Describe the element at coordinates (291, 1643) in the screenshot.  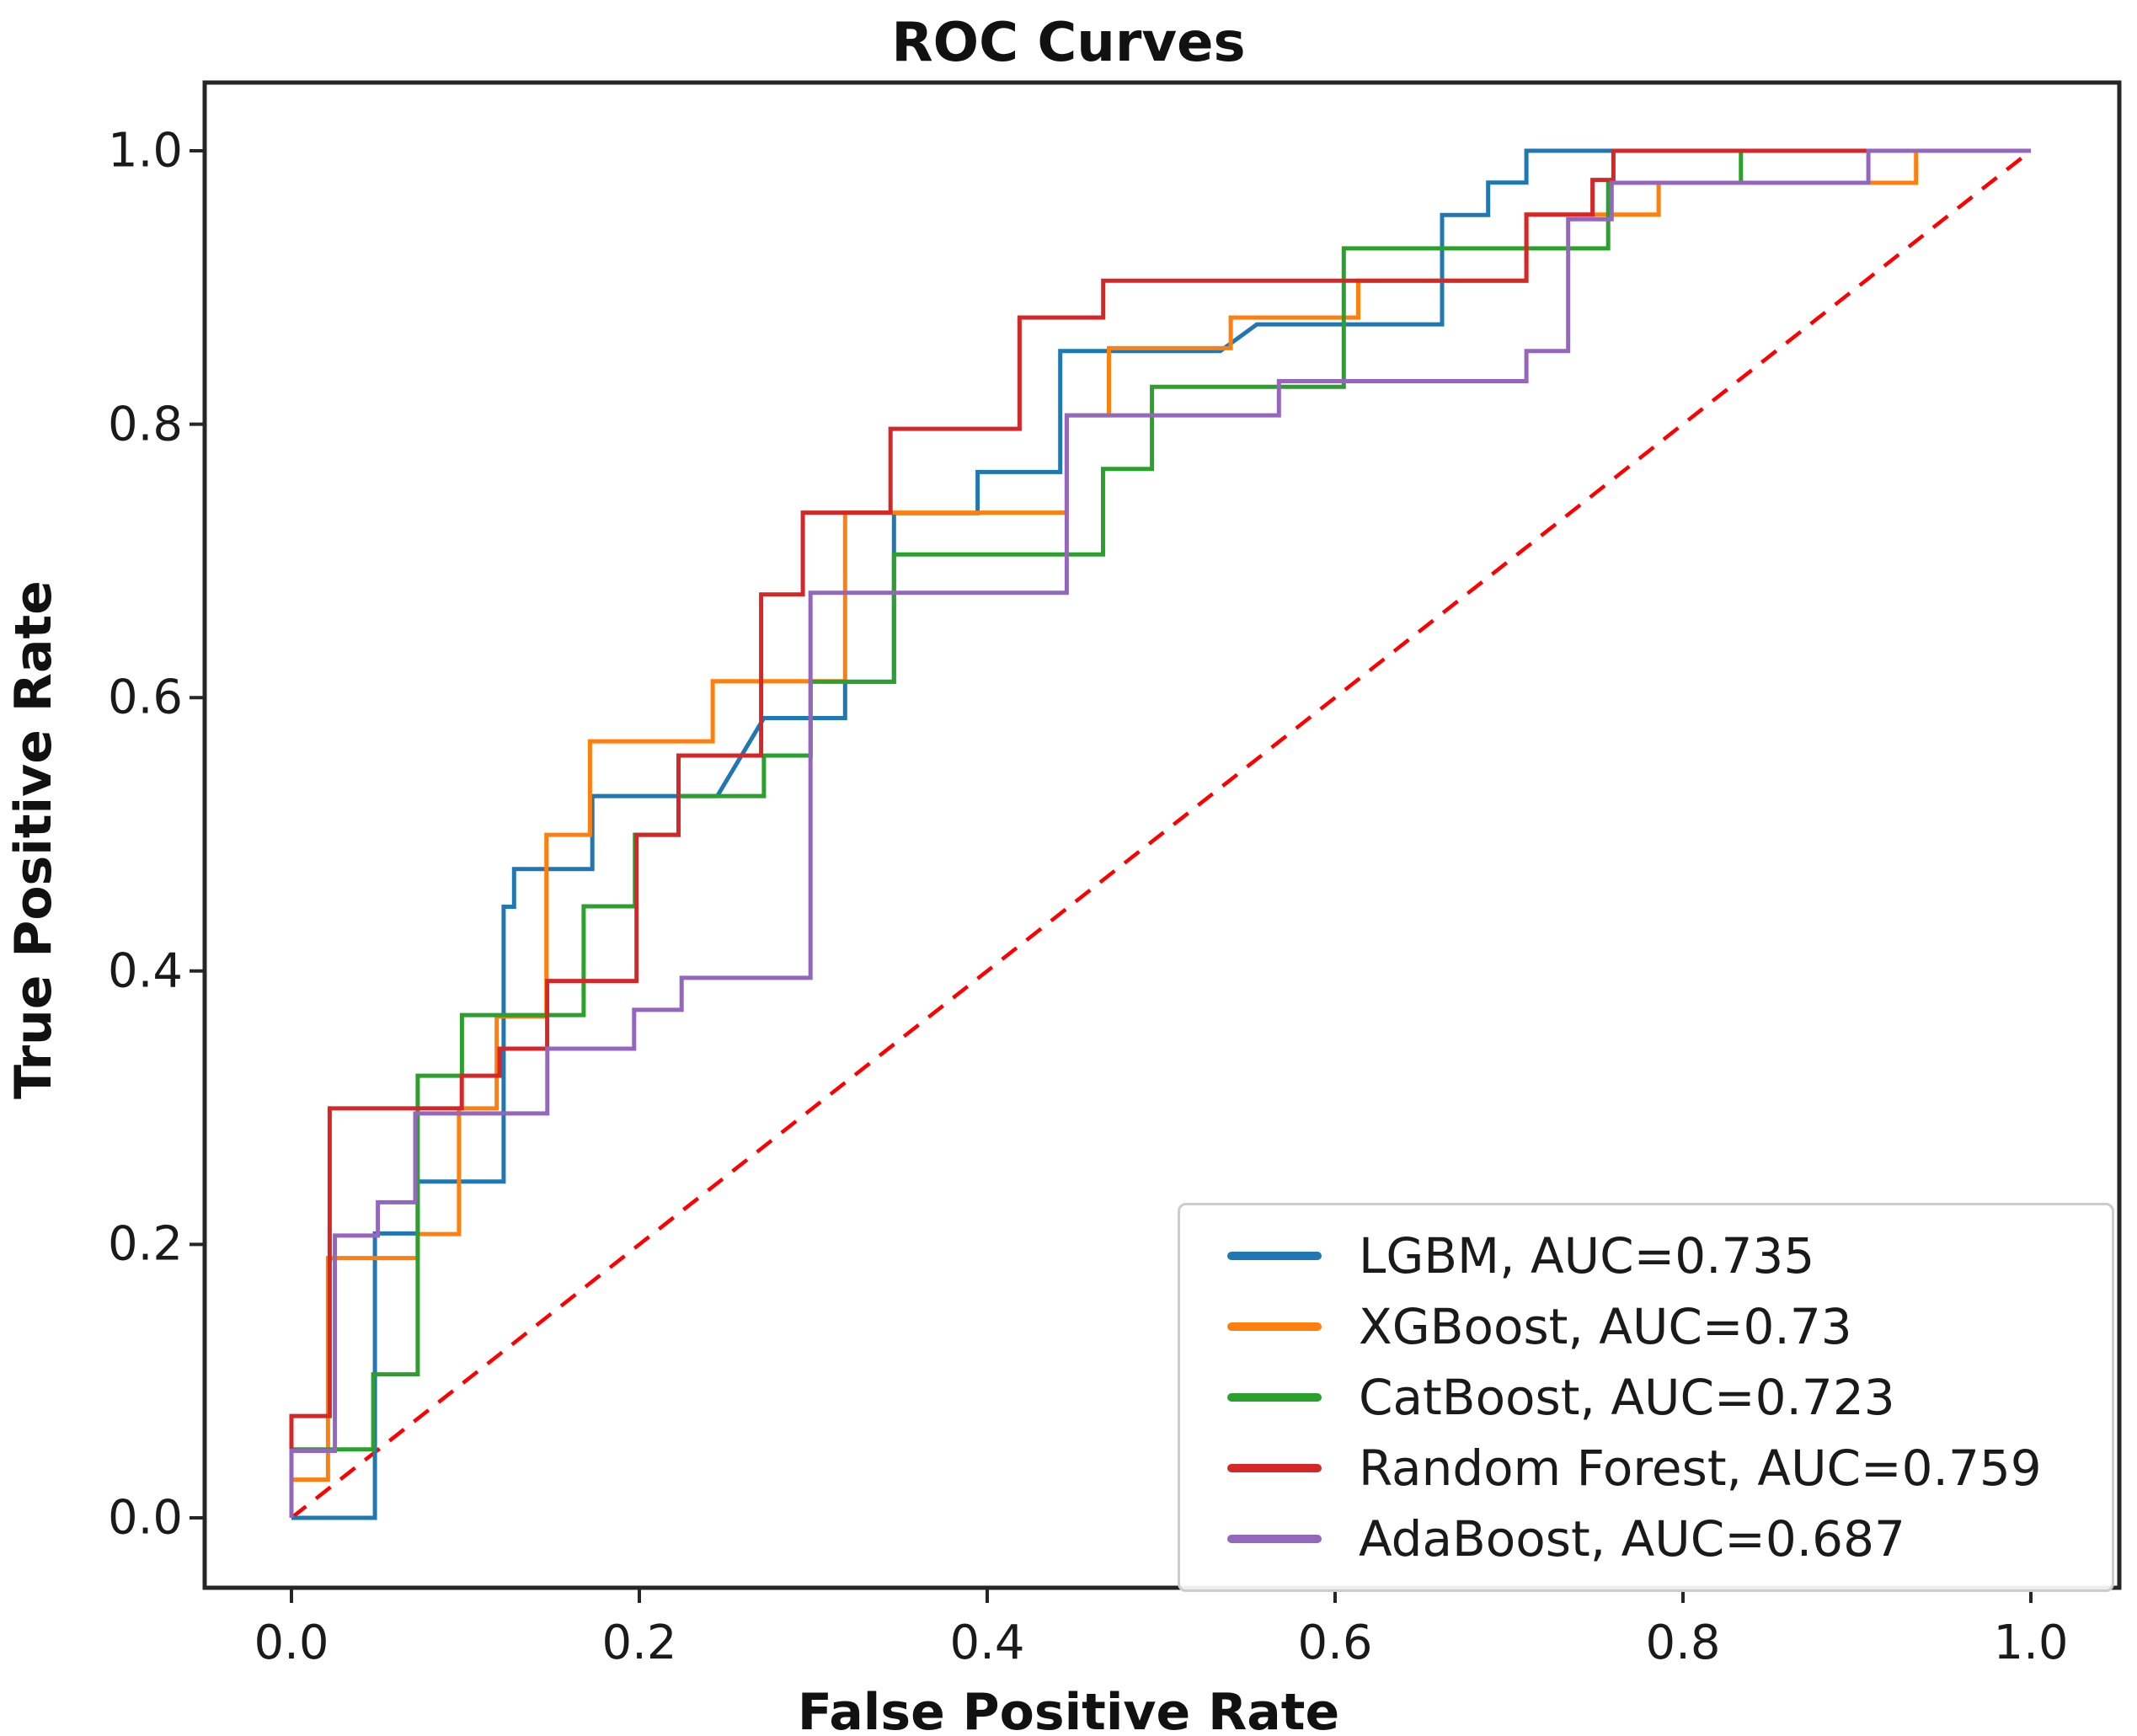
I see `x-tick-label: 0.0` at that location.